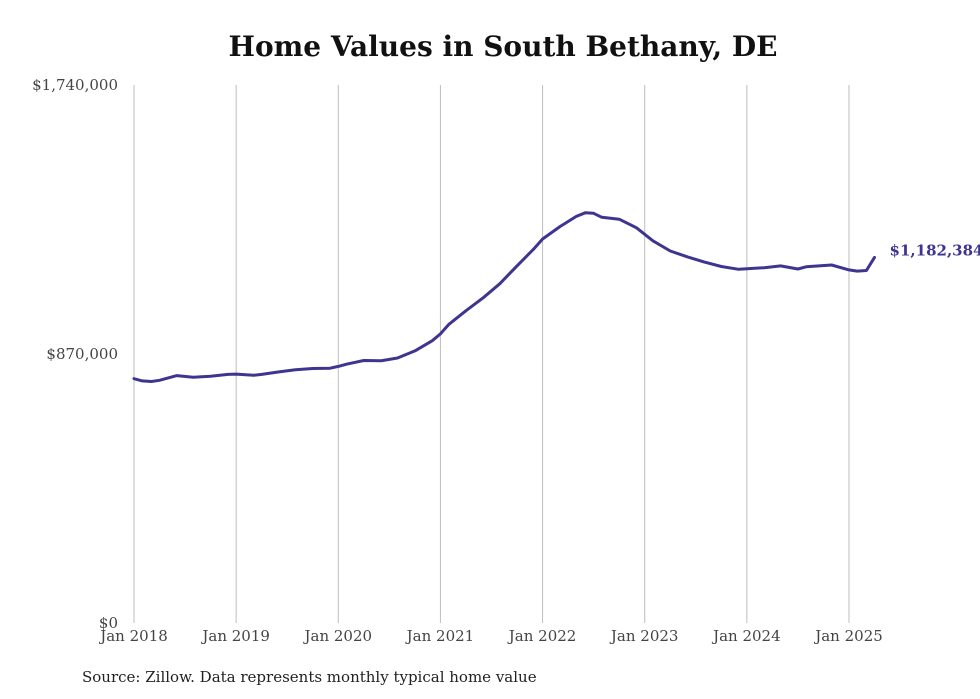 This screenshot has height=699, width=980. Describe the element at coordinates (542, 636) in the screenshot. I see `x-tick-label: Jan 2022` at that location.